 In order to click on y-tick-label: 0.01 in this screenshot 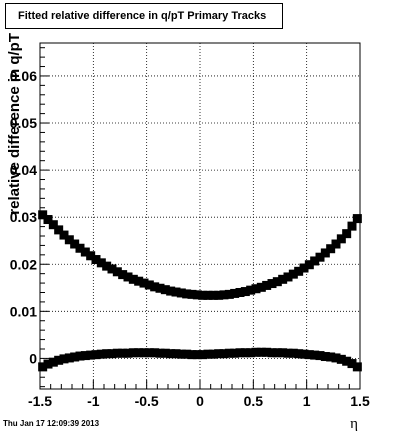, I will do `click(23, 311)`.